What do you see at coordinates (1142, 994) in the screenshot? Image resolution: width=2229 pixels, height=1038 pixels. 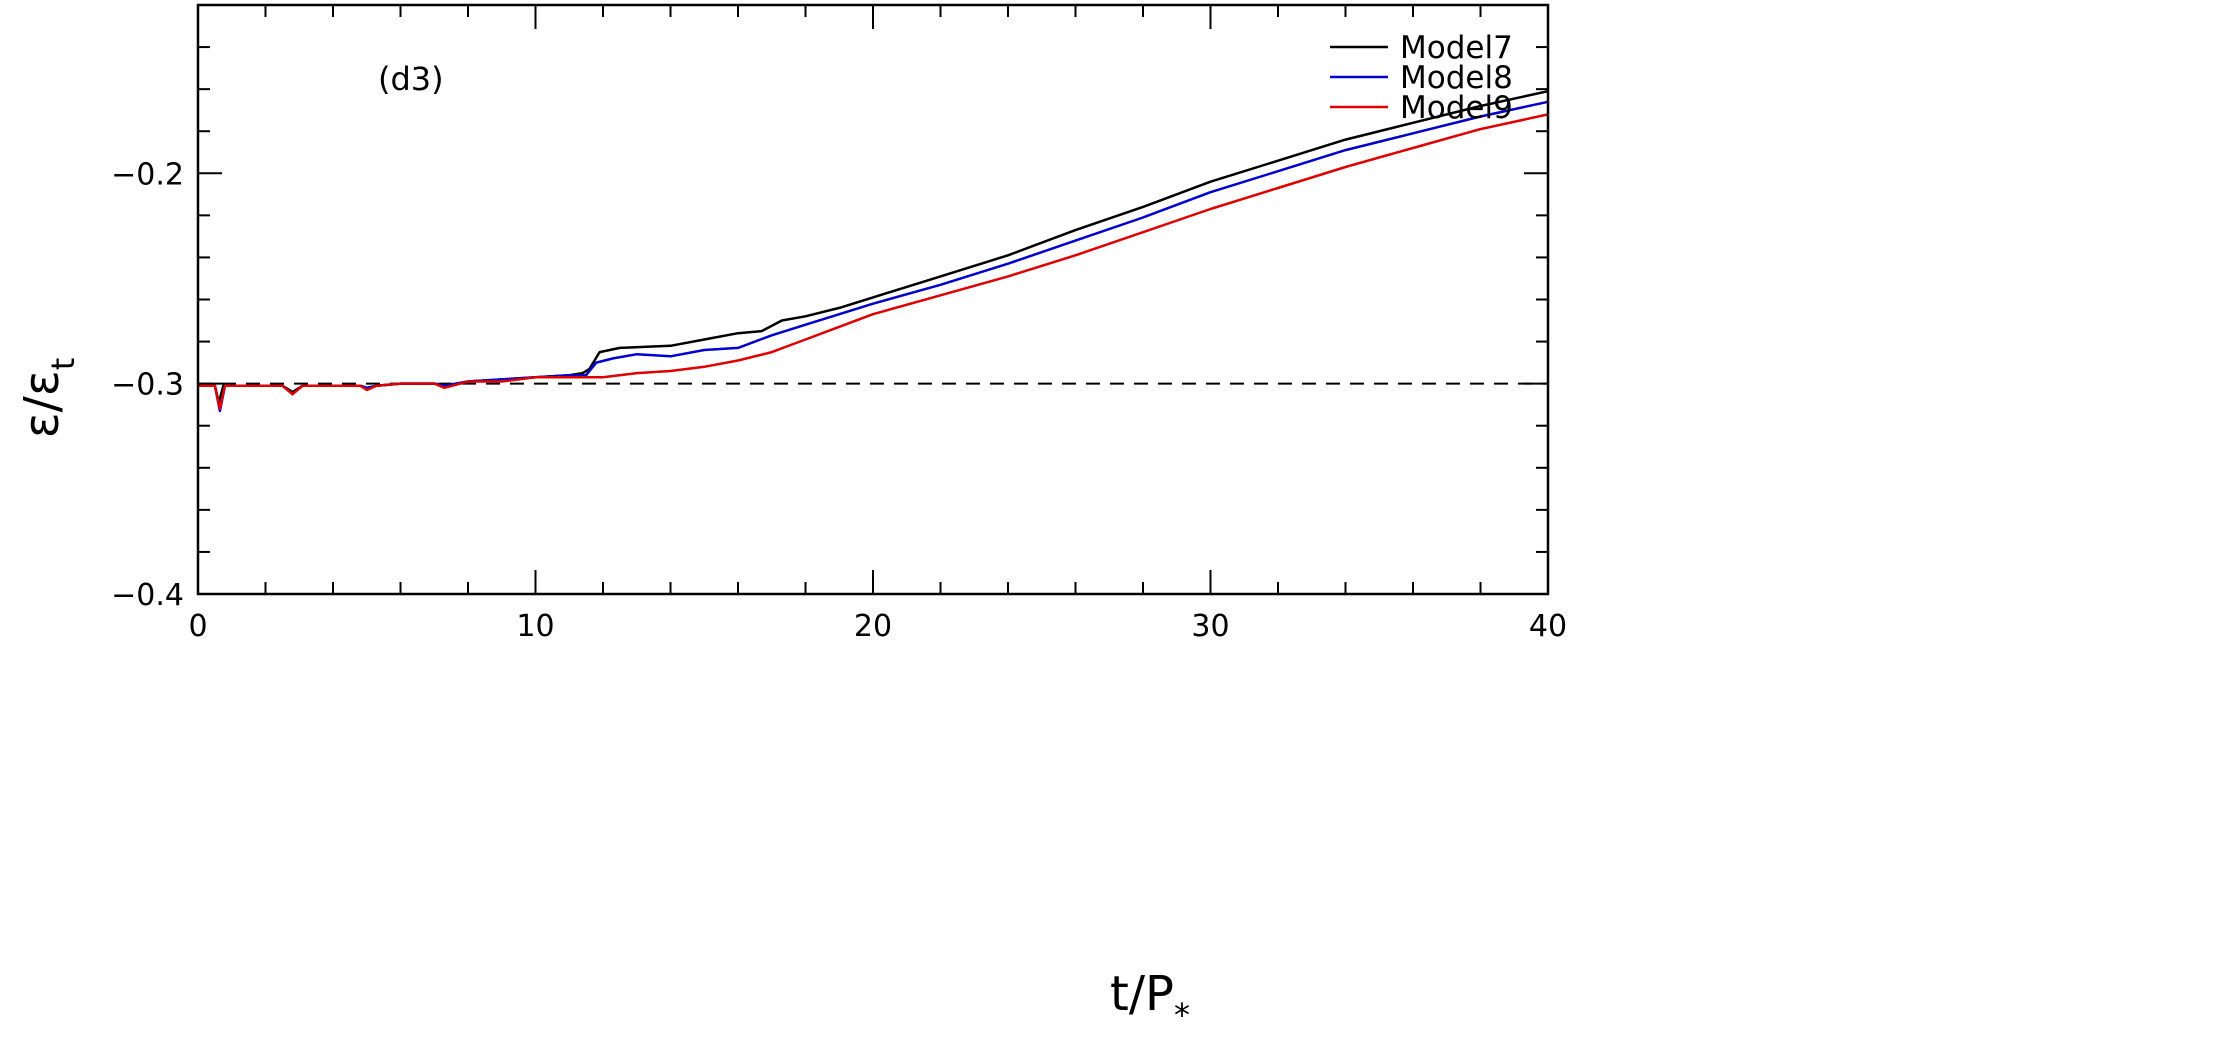 I see `x-axis-label-main: t/P` at bounding box center [1142, 994].